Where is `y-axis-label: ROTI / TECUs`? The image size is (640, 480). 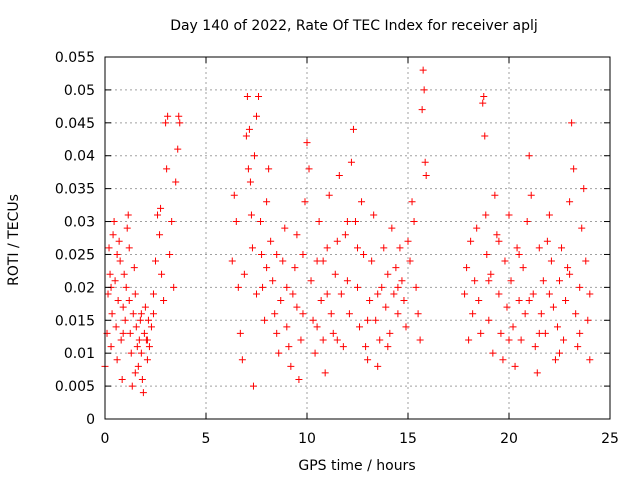 y-axis-label: ROTI / TECUs is located at coordinates (14, 240).